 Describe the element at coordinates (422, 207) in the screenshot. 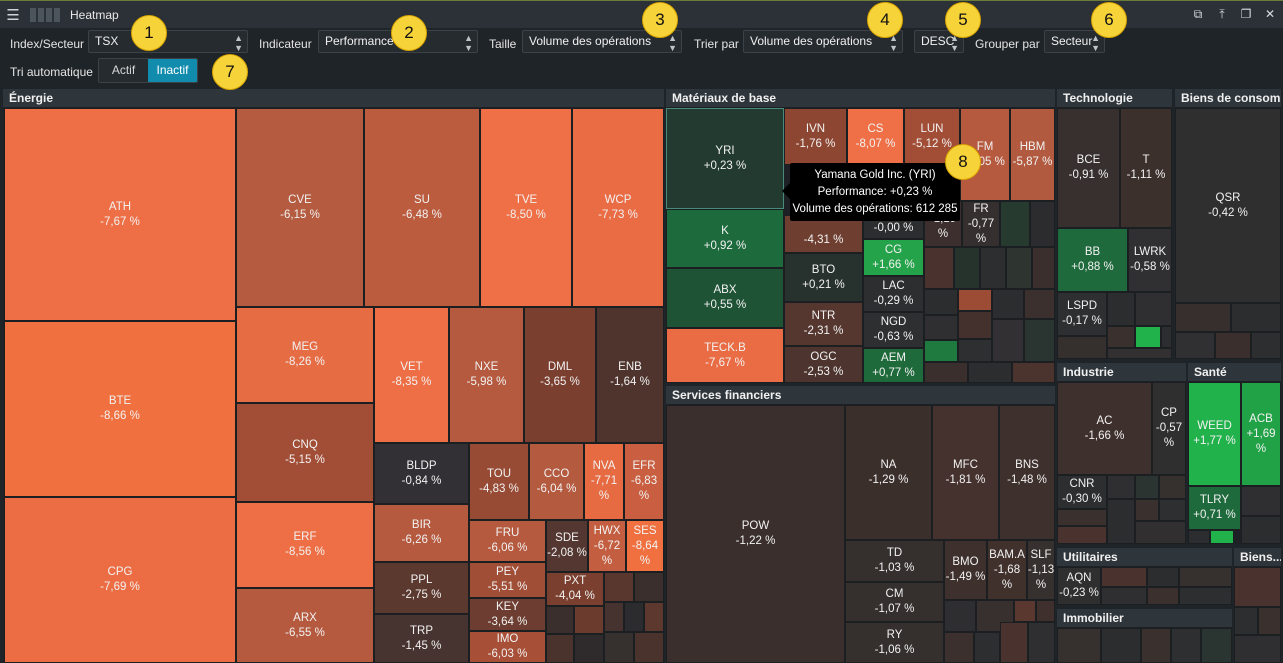

I see `heatmap-tile: SU -6,48 %` at that location.